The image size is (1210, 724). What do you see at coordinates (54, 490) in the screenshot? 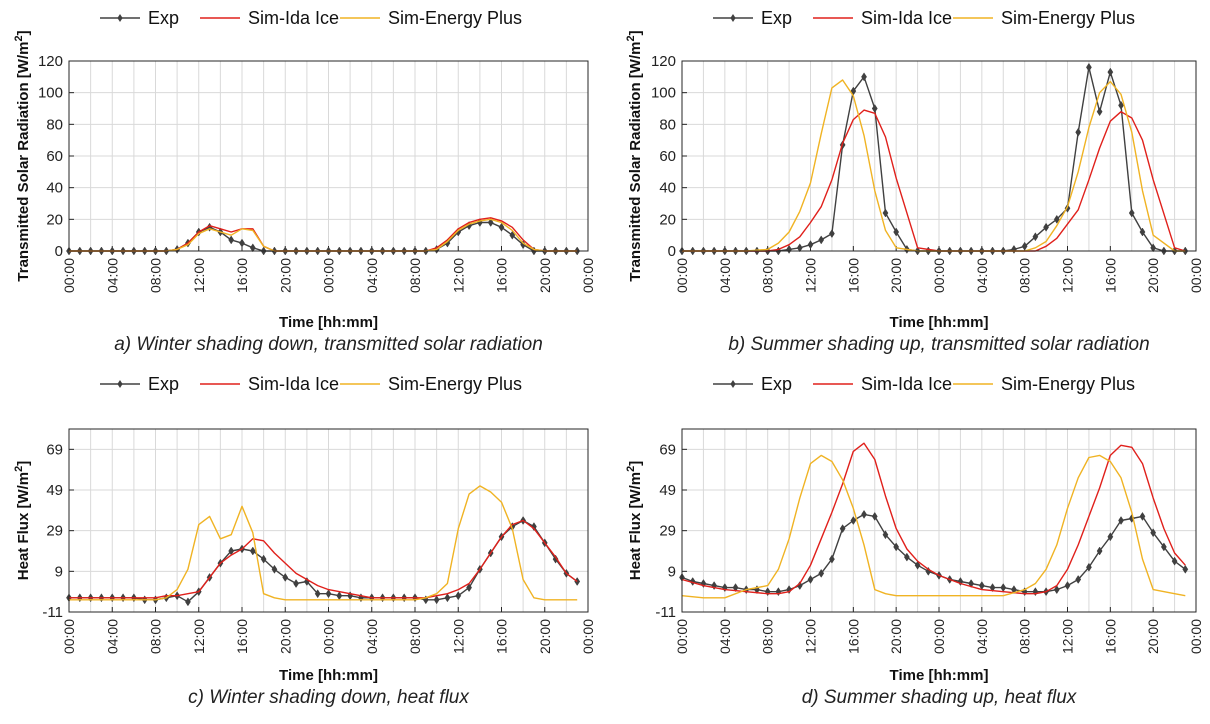
I see `y-tick-label: 49` at bounding box center [54, 490].